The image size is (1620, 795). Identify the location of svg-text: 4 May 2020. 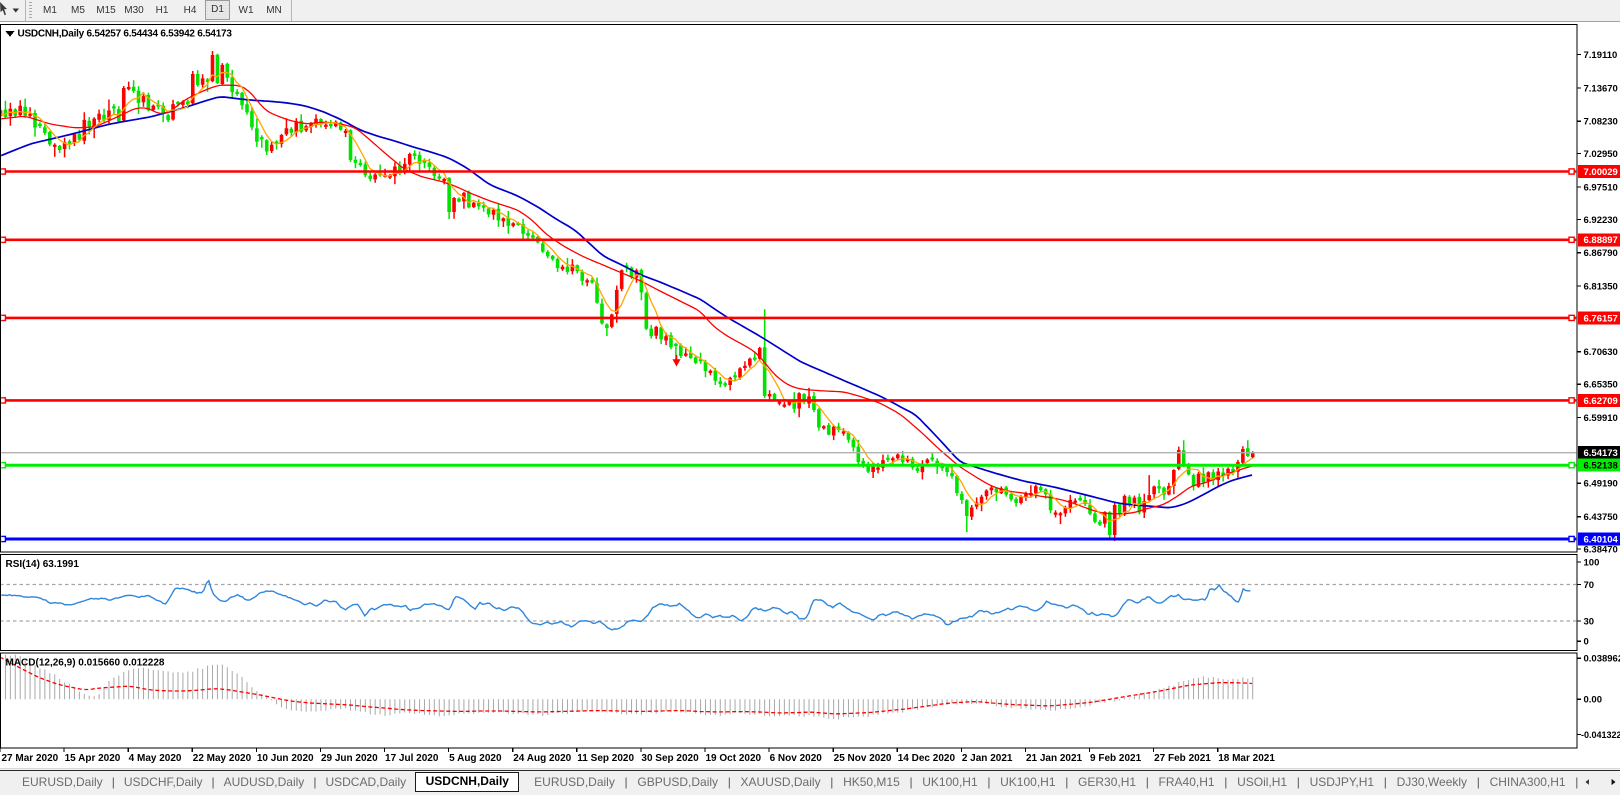
(155, 758).